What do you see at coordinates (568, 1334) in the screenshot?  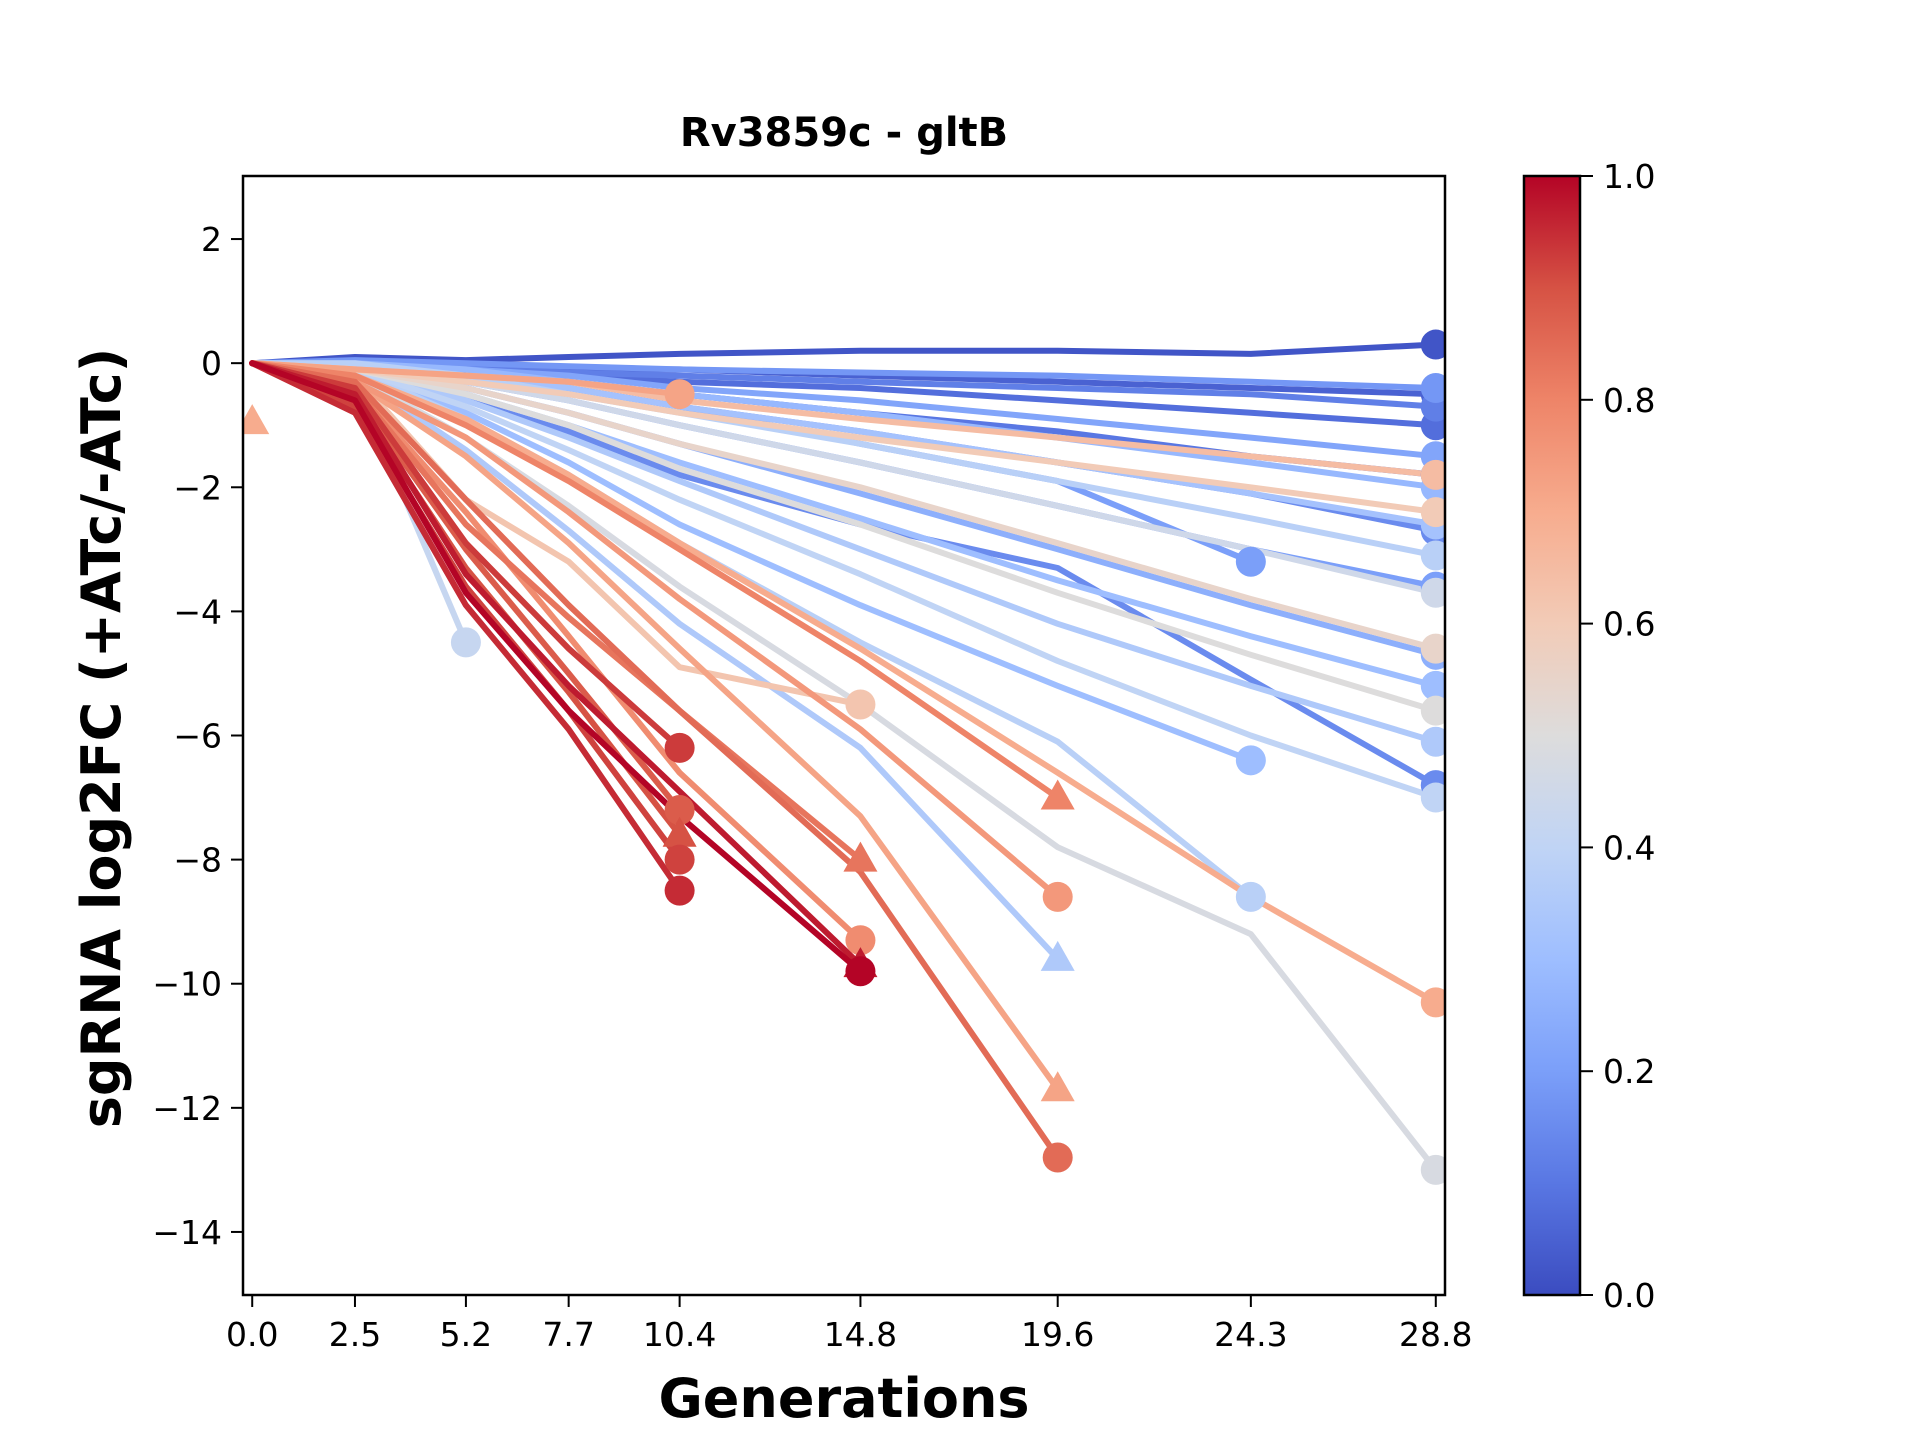 I see `x-tick-label: 7.7` at bounding box center [568, 1334].